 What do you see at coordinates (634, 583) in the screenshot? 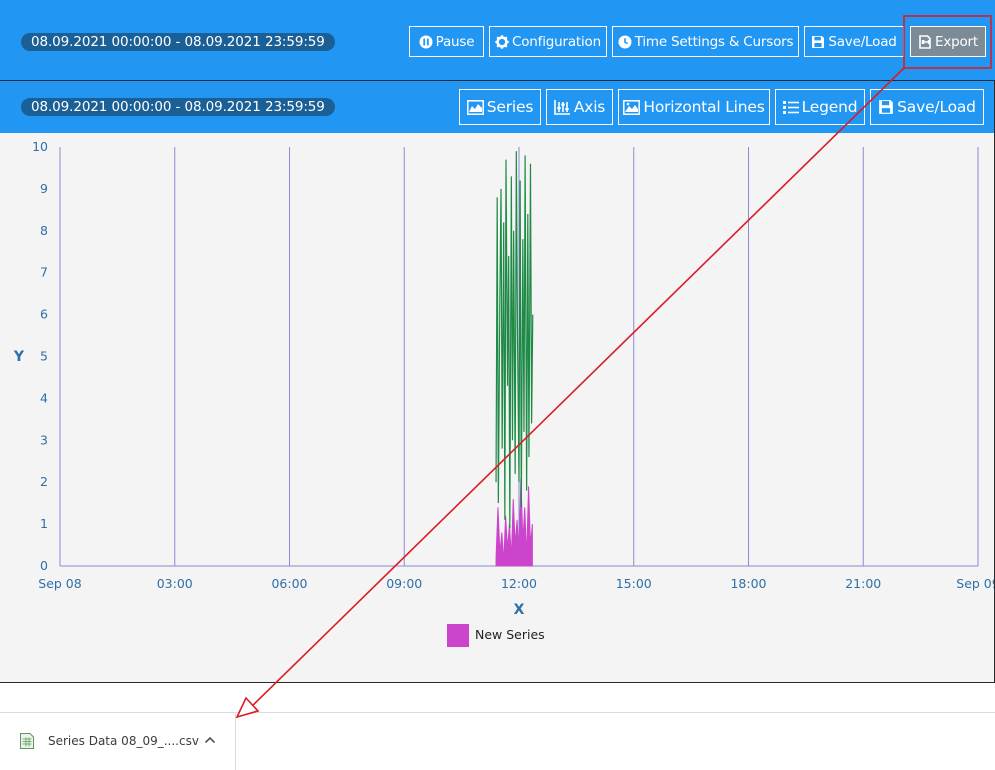
I see `x-tick-label: 15:00` at bounding box center [634, 583].